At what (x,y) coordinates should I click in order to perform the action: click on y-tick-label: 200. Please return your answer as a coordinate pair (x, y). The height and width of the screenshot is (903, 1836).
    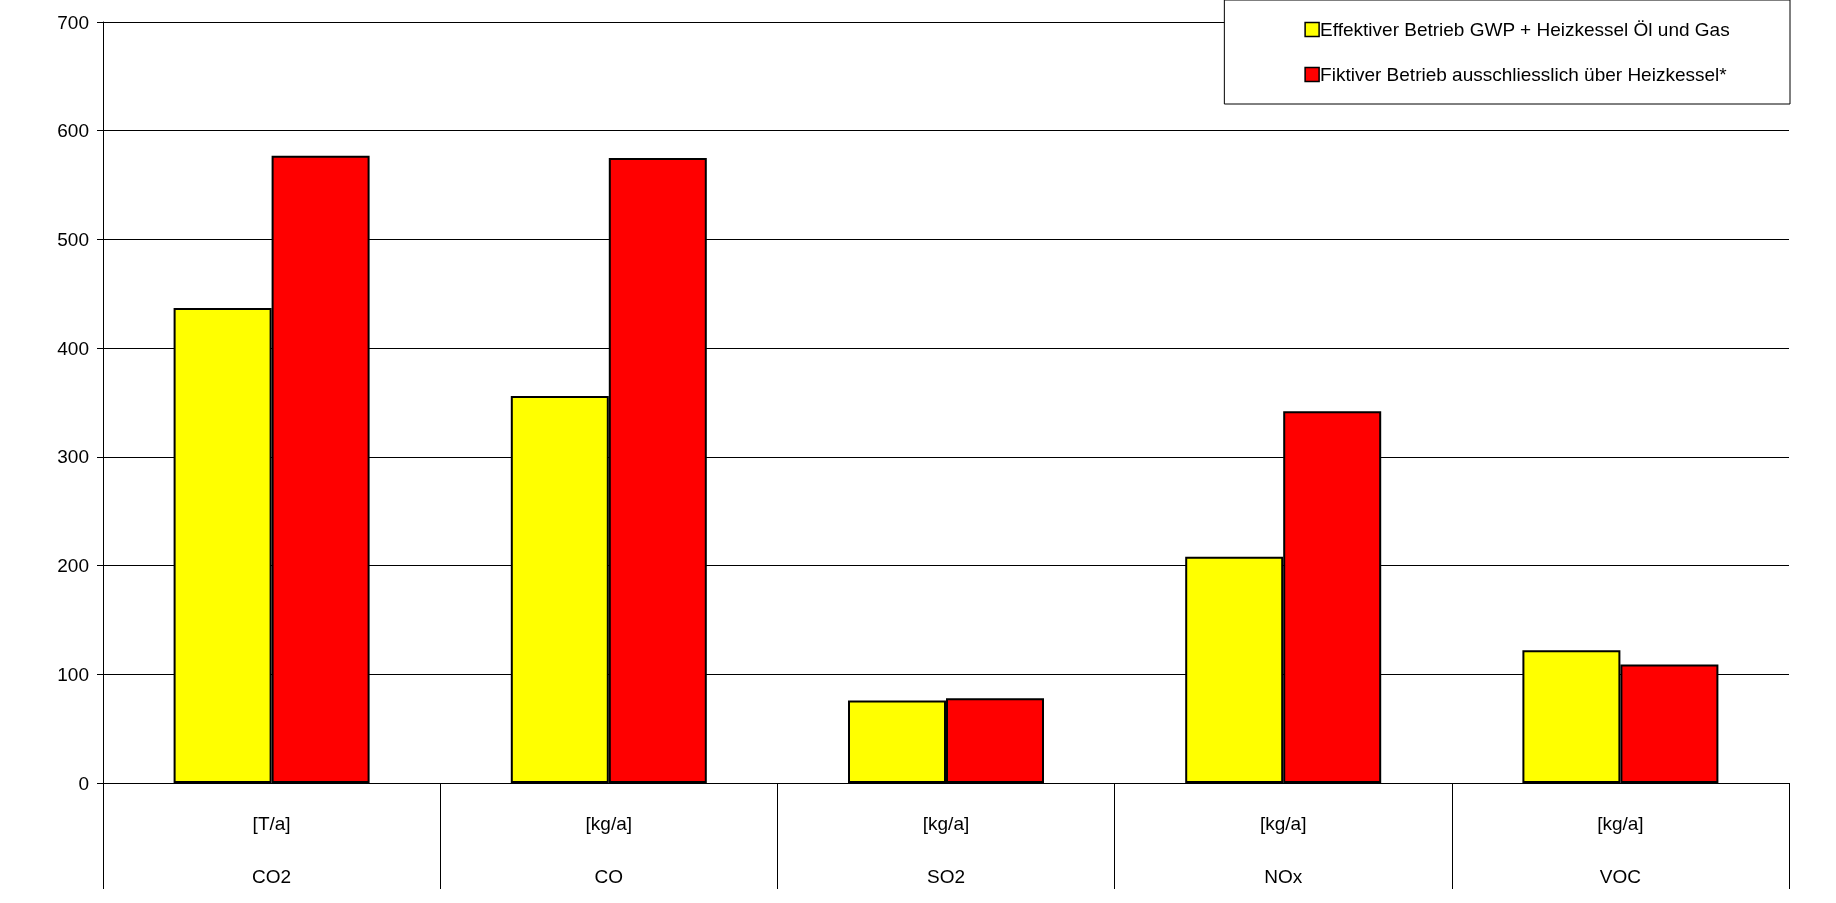
    Looking at the image, I should click on (73, 566).